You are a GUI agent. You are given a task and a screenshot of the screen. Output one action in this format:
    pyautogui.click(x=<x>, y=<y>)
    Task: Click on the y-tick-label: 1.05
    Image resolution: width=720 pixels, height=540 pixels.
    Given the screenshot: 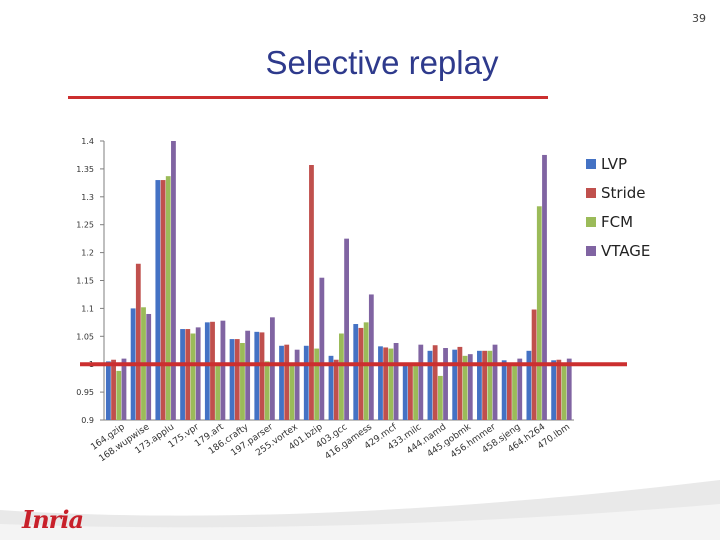 What is the action you would take?
    pyautogui.click(x=85, y=336)
    